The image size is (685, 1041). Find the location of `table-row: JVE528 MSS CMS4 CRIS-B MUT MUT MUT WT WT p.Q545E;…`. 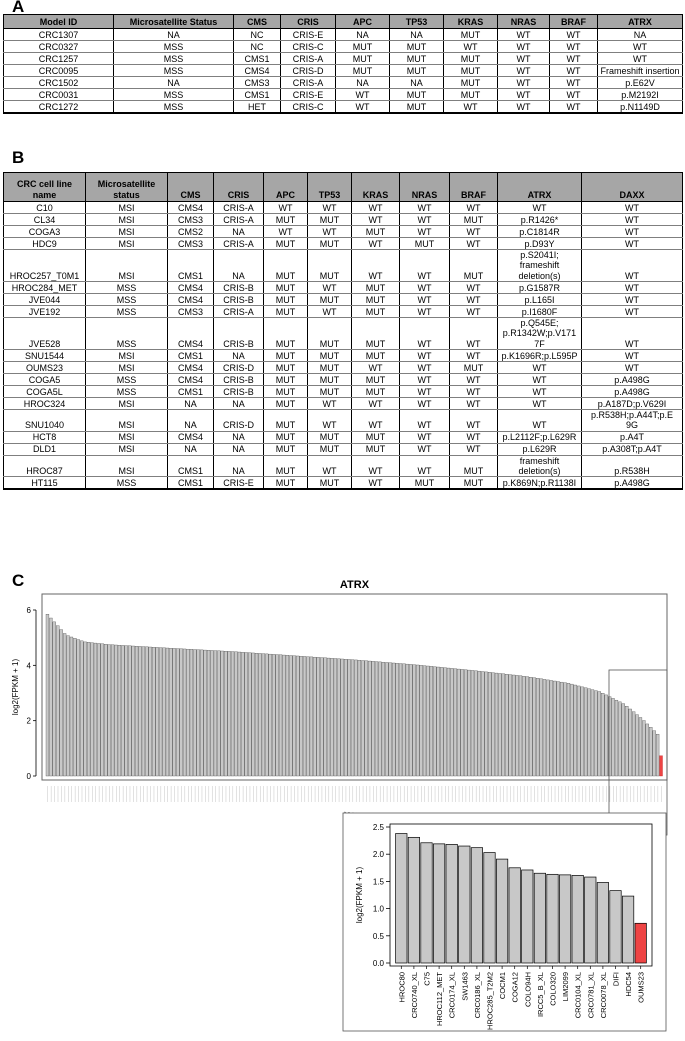

table-row: JVE528 MSS CMS4 CRIS-B MUT MUT MUT WT WT p.Q545E;… is located at coordinates (343, 334).